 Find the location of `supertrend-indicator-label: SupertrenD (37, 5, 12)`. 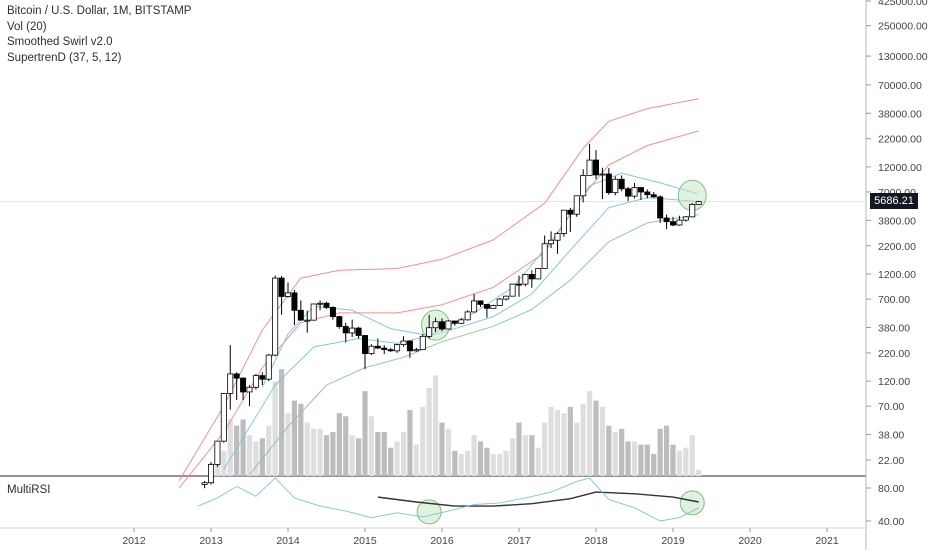

supertrend-indicator-label: SupertrenD (37, 5, 12) is located at coordinates (64, 57).